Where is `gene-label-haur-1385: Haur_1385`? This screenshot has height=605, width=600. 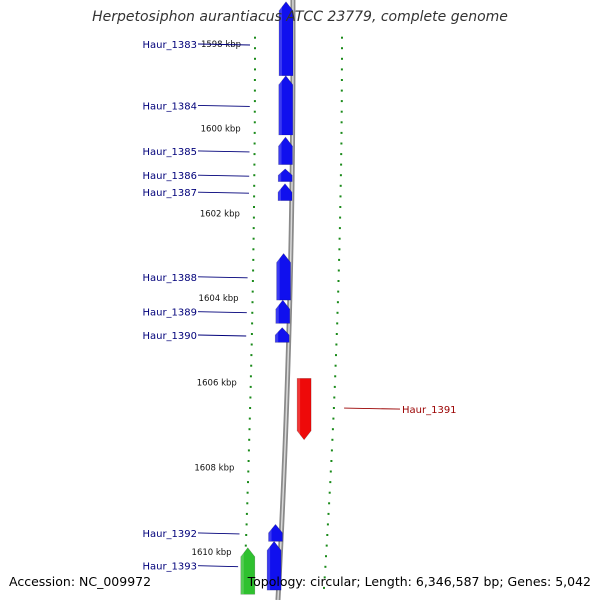
gene-label-haur-1385: Haur_1385 is located at coordinates (169, 152).